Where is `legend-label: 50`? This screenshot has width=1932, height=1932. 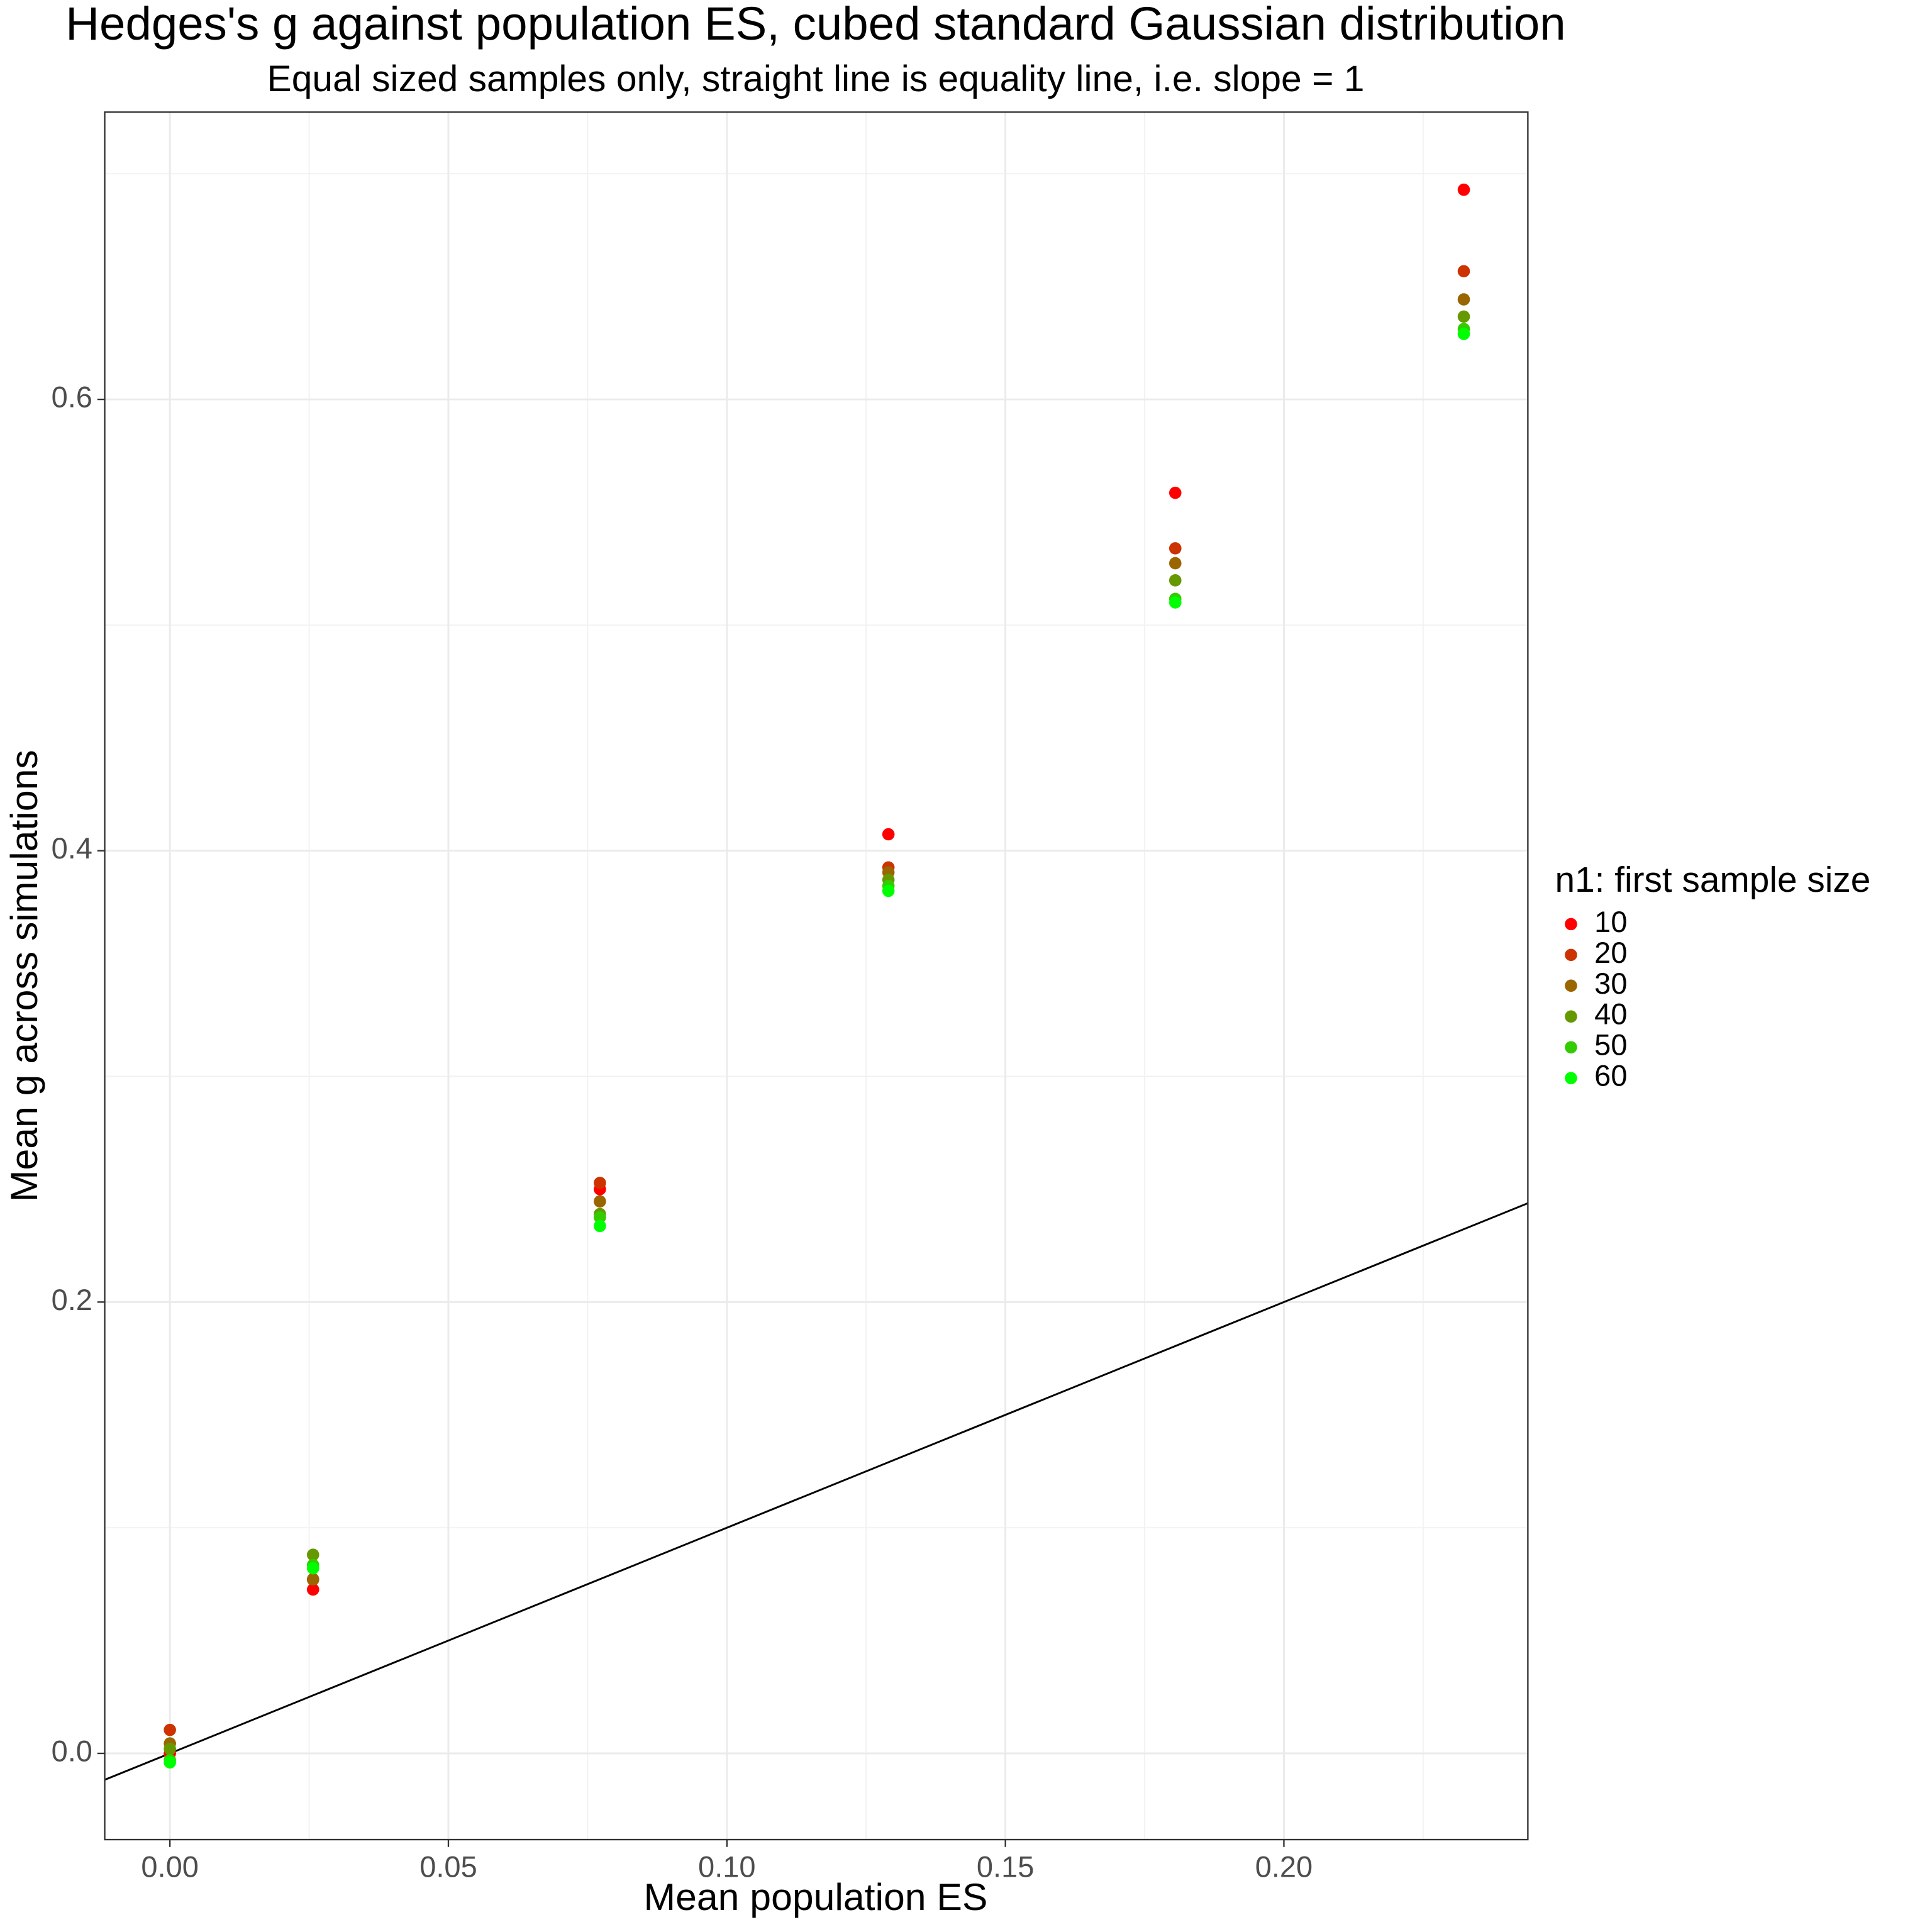
legend-label: 50 is located at coordinates (1610, 1045).